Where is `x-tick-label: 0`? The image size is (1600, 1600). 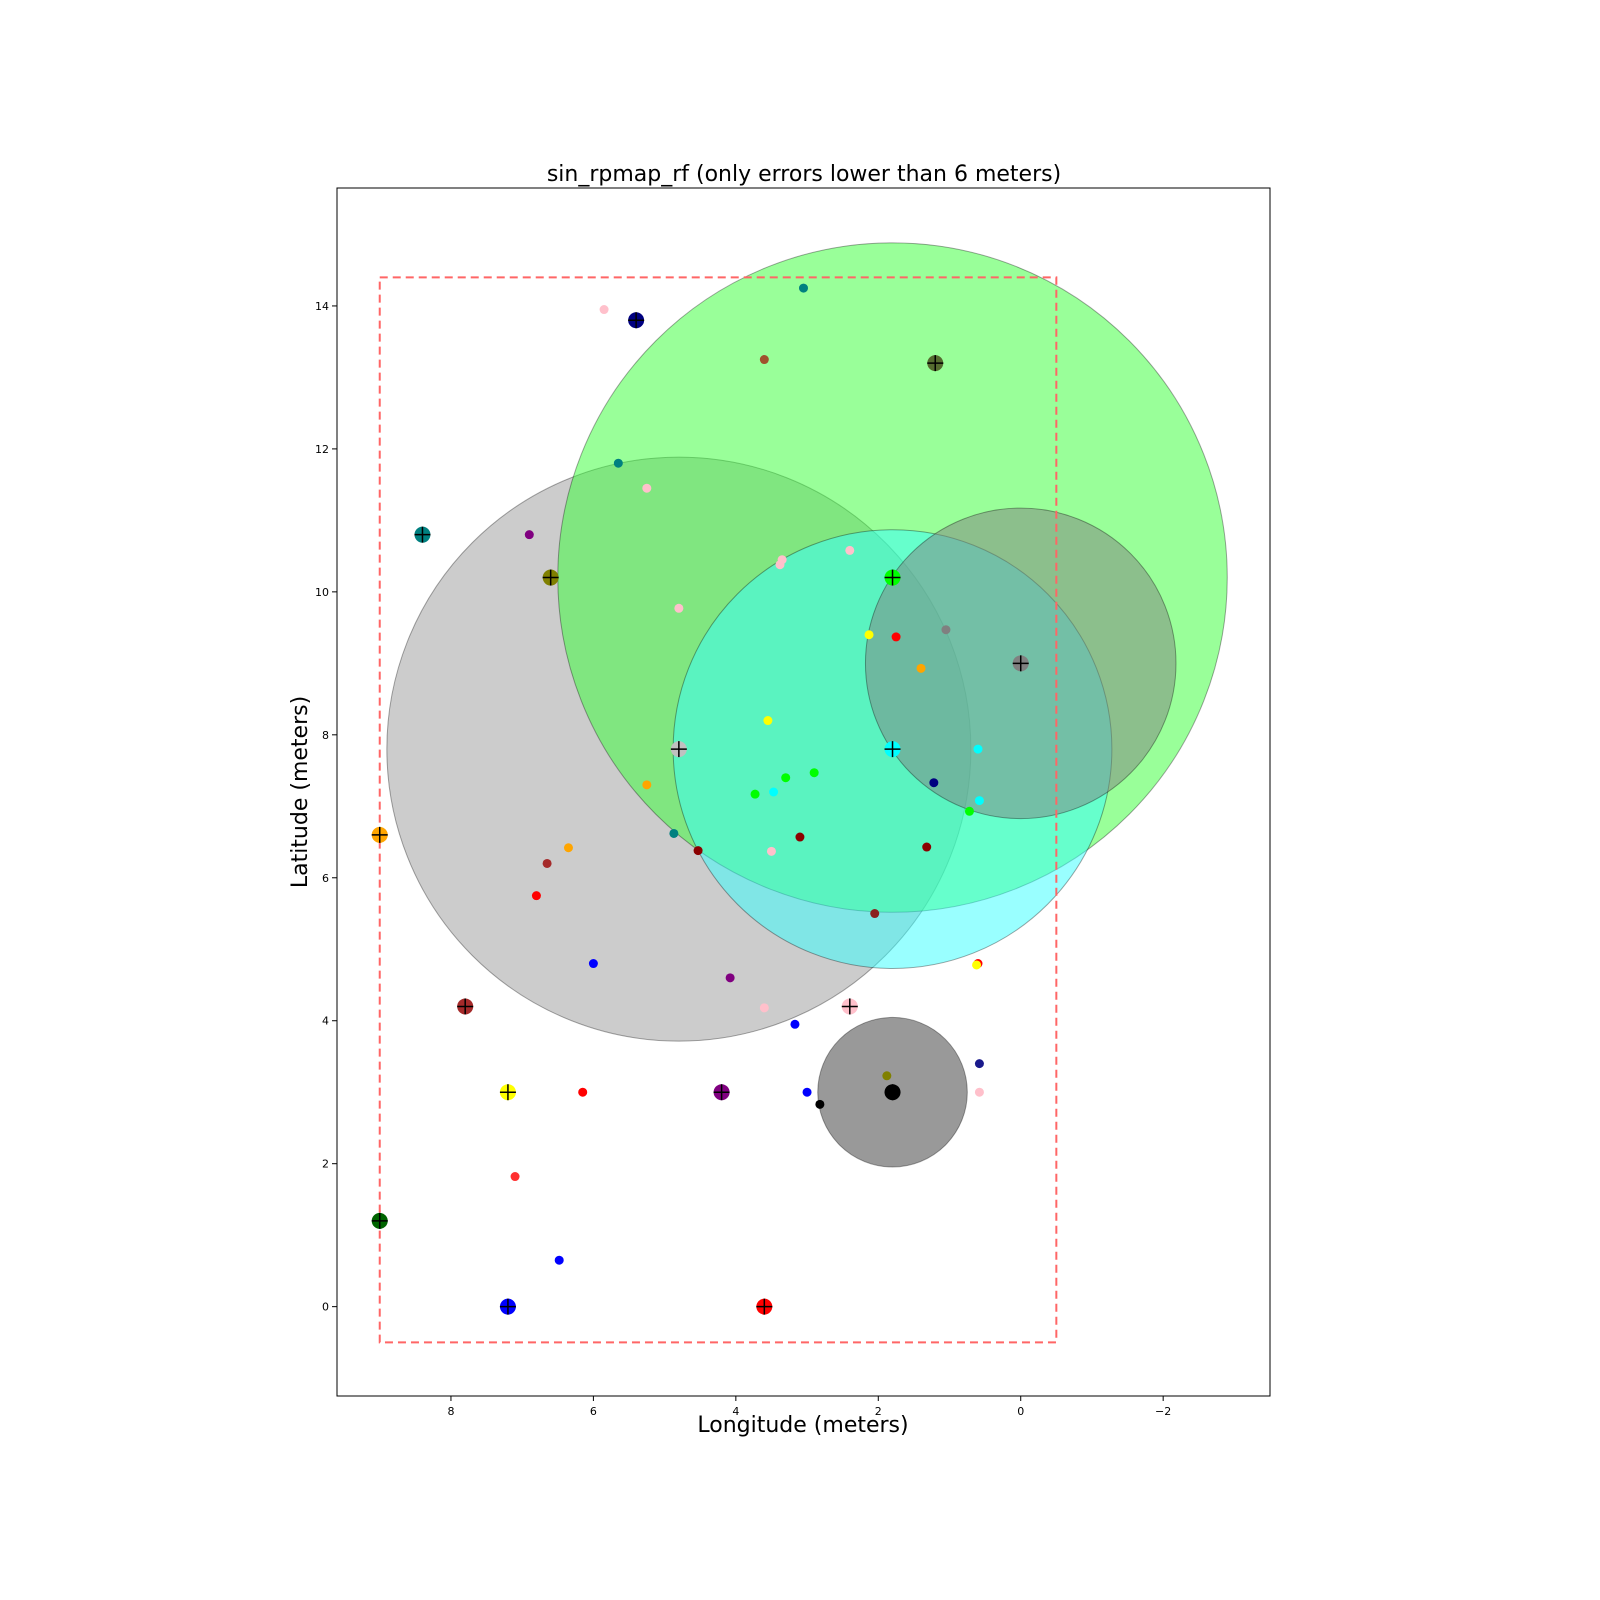 x-tick-label: 0 is located at coordinates (1020, 1411).